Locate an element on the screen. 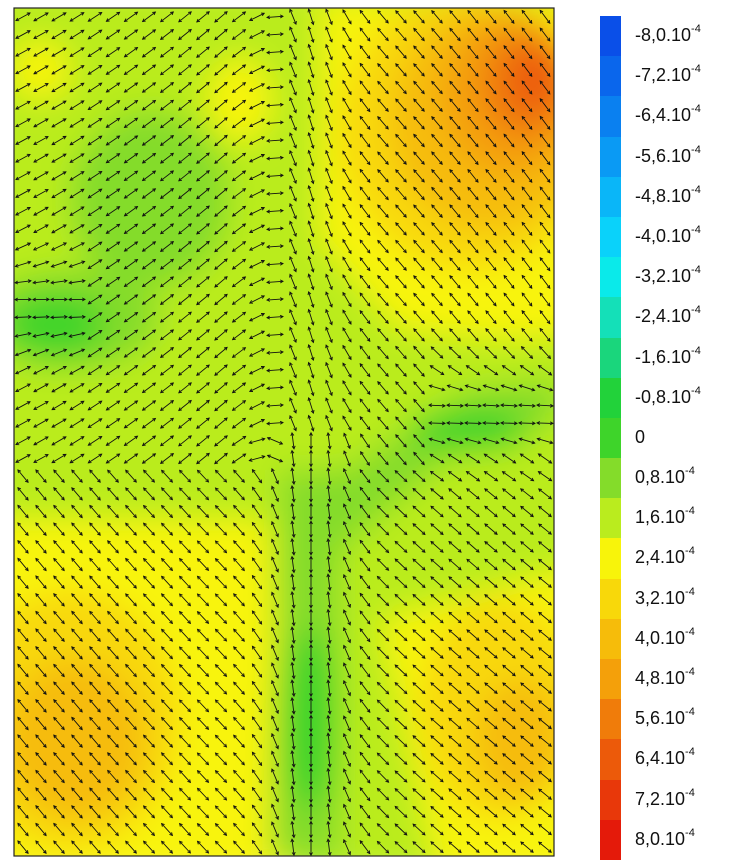 The height and width of the screenshot is (866, 737). colorbar-label: 0 is located at coordinates (640, 437).